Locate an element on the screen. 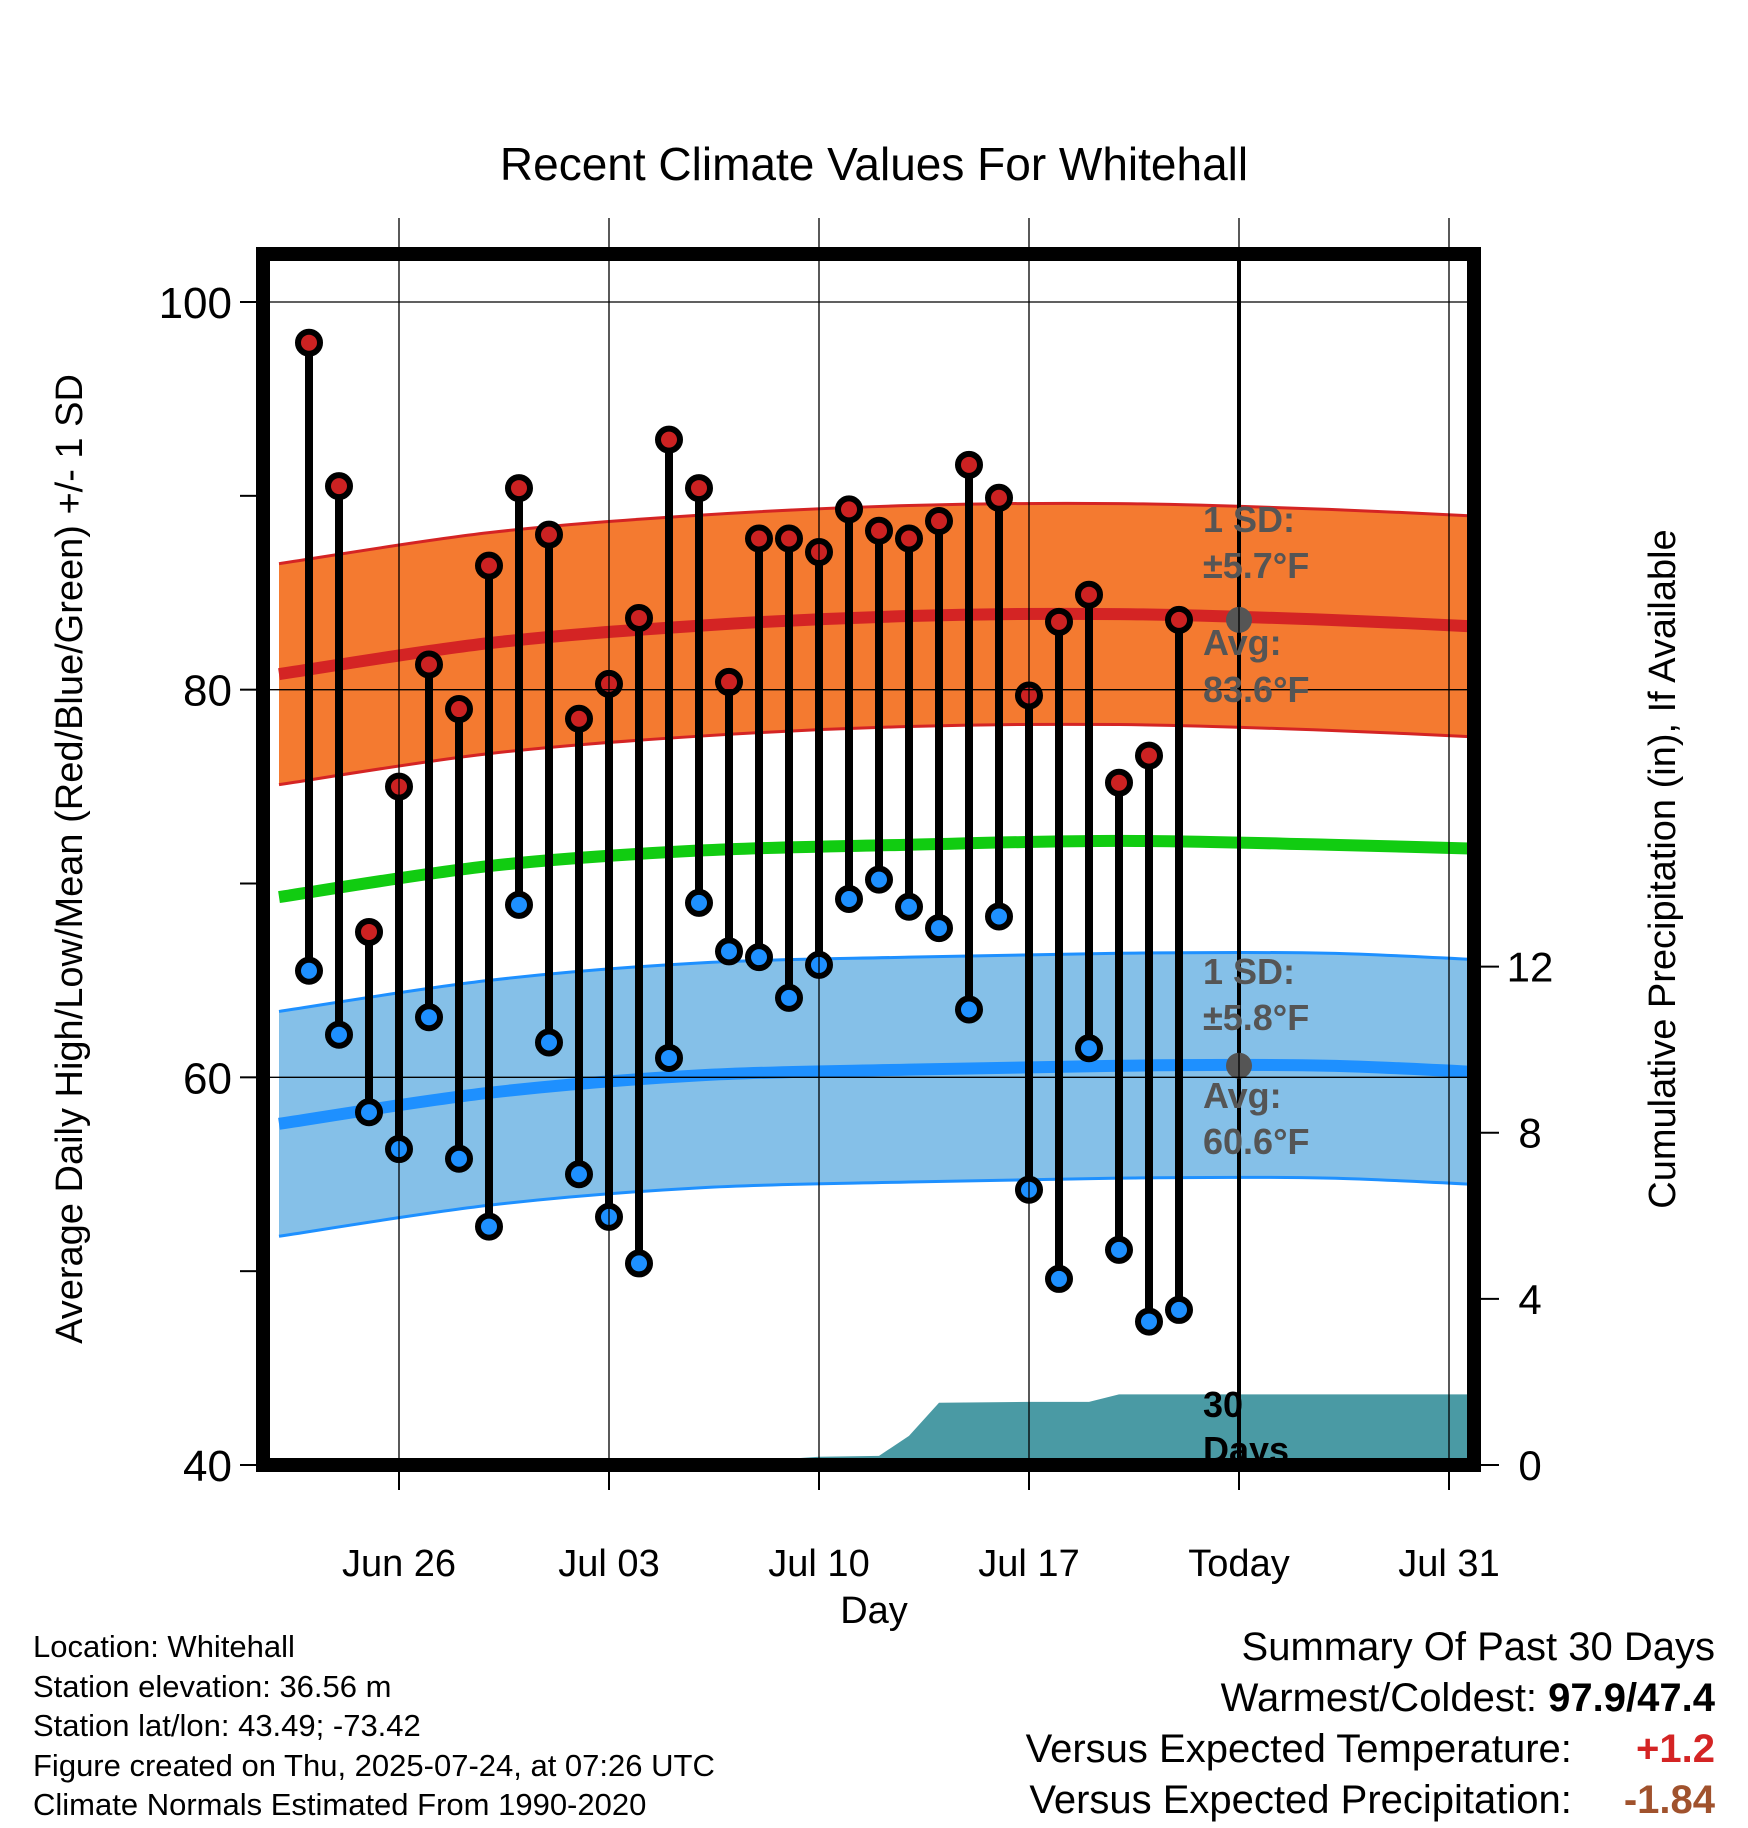 The width and height of the screenshot is (1748, 1828). high-avg-annotation-line1: Avg: is located at coordinates (1242, 642).